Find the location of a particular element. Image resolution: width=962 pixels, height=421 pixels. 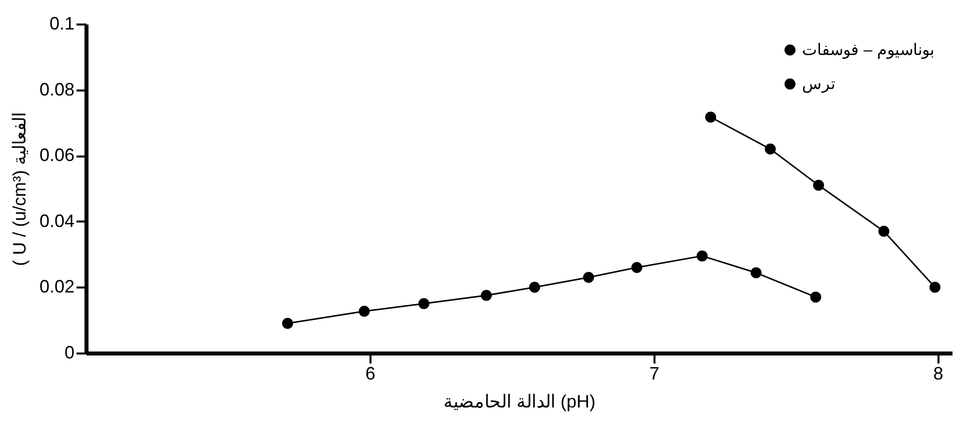

legend-label: بوناسيوم – فوسفات is located at coordinates (868, 50).